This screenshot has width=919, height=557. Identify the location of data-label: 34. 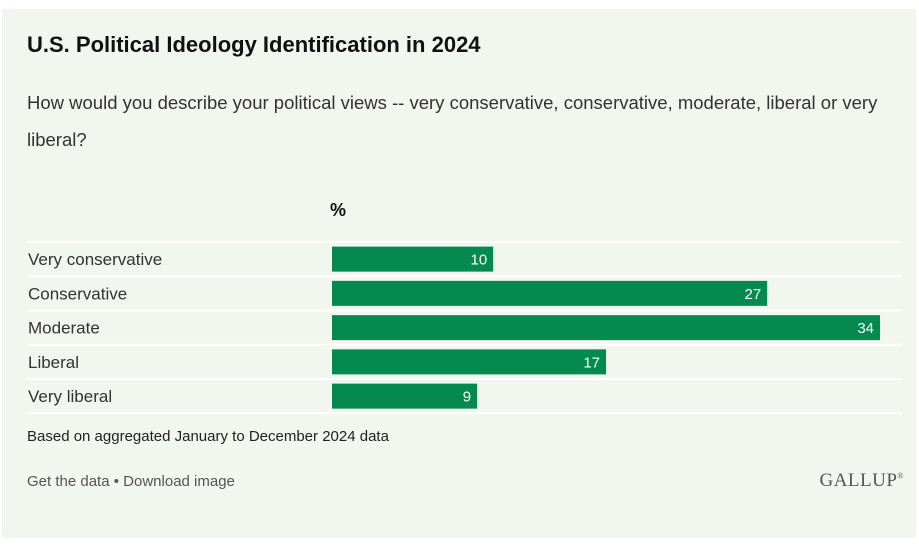
(865, 328).